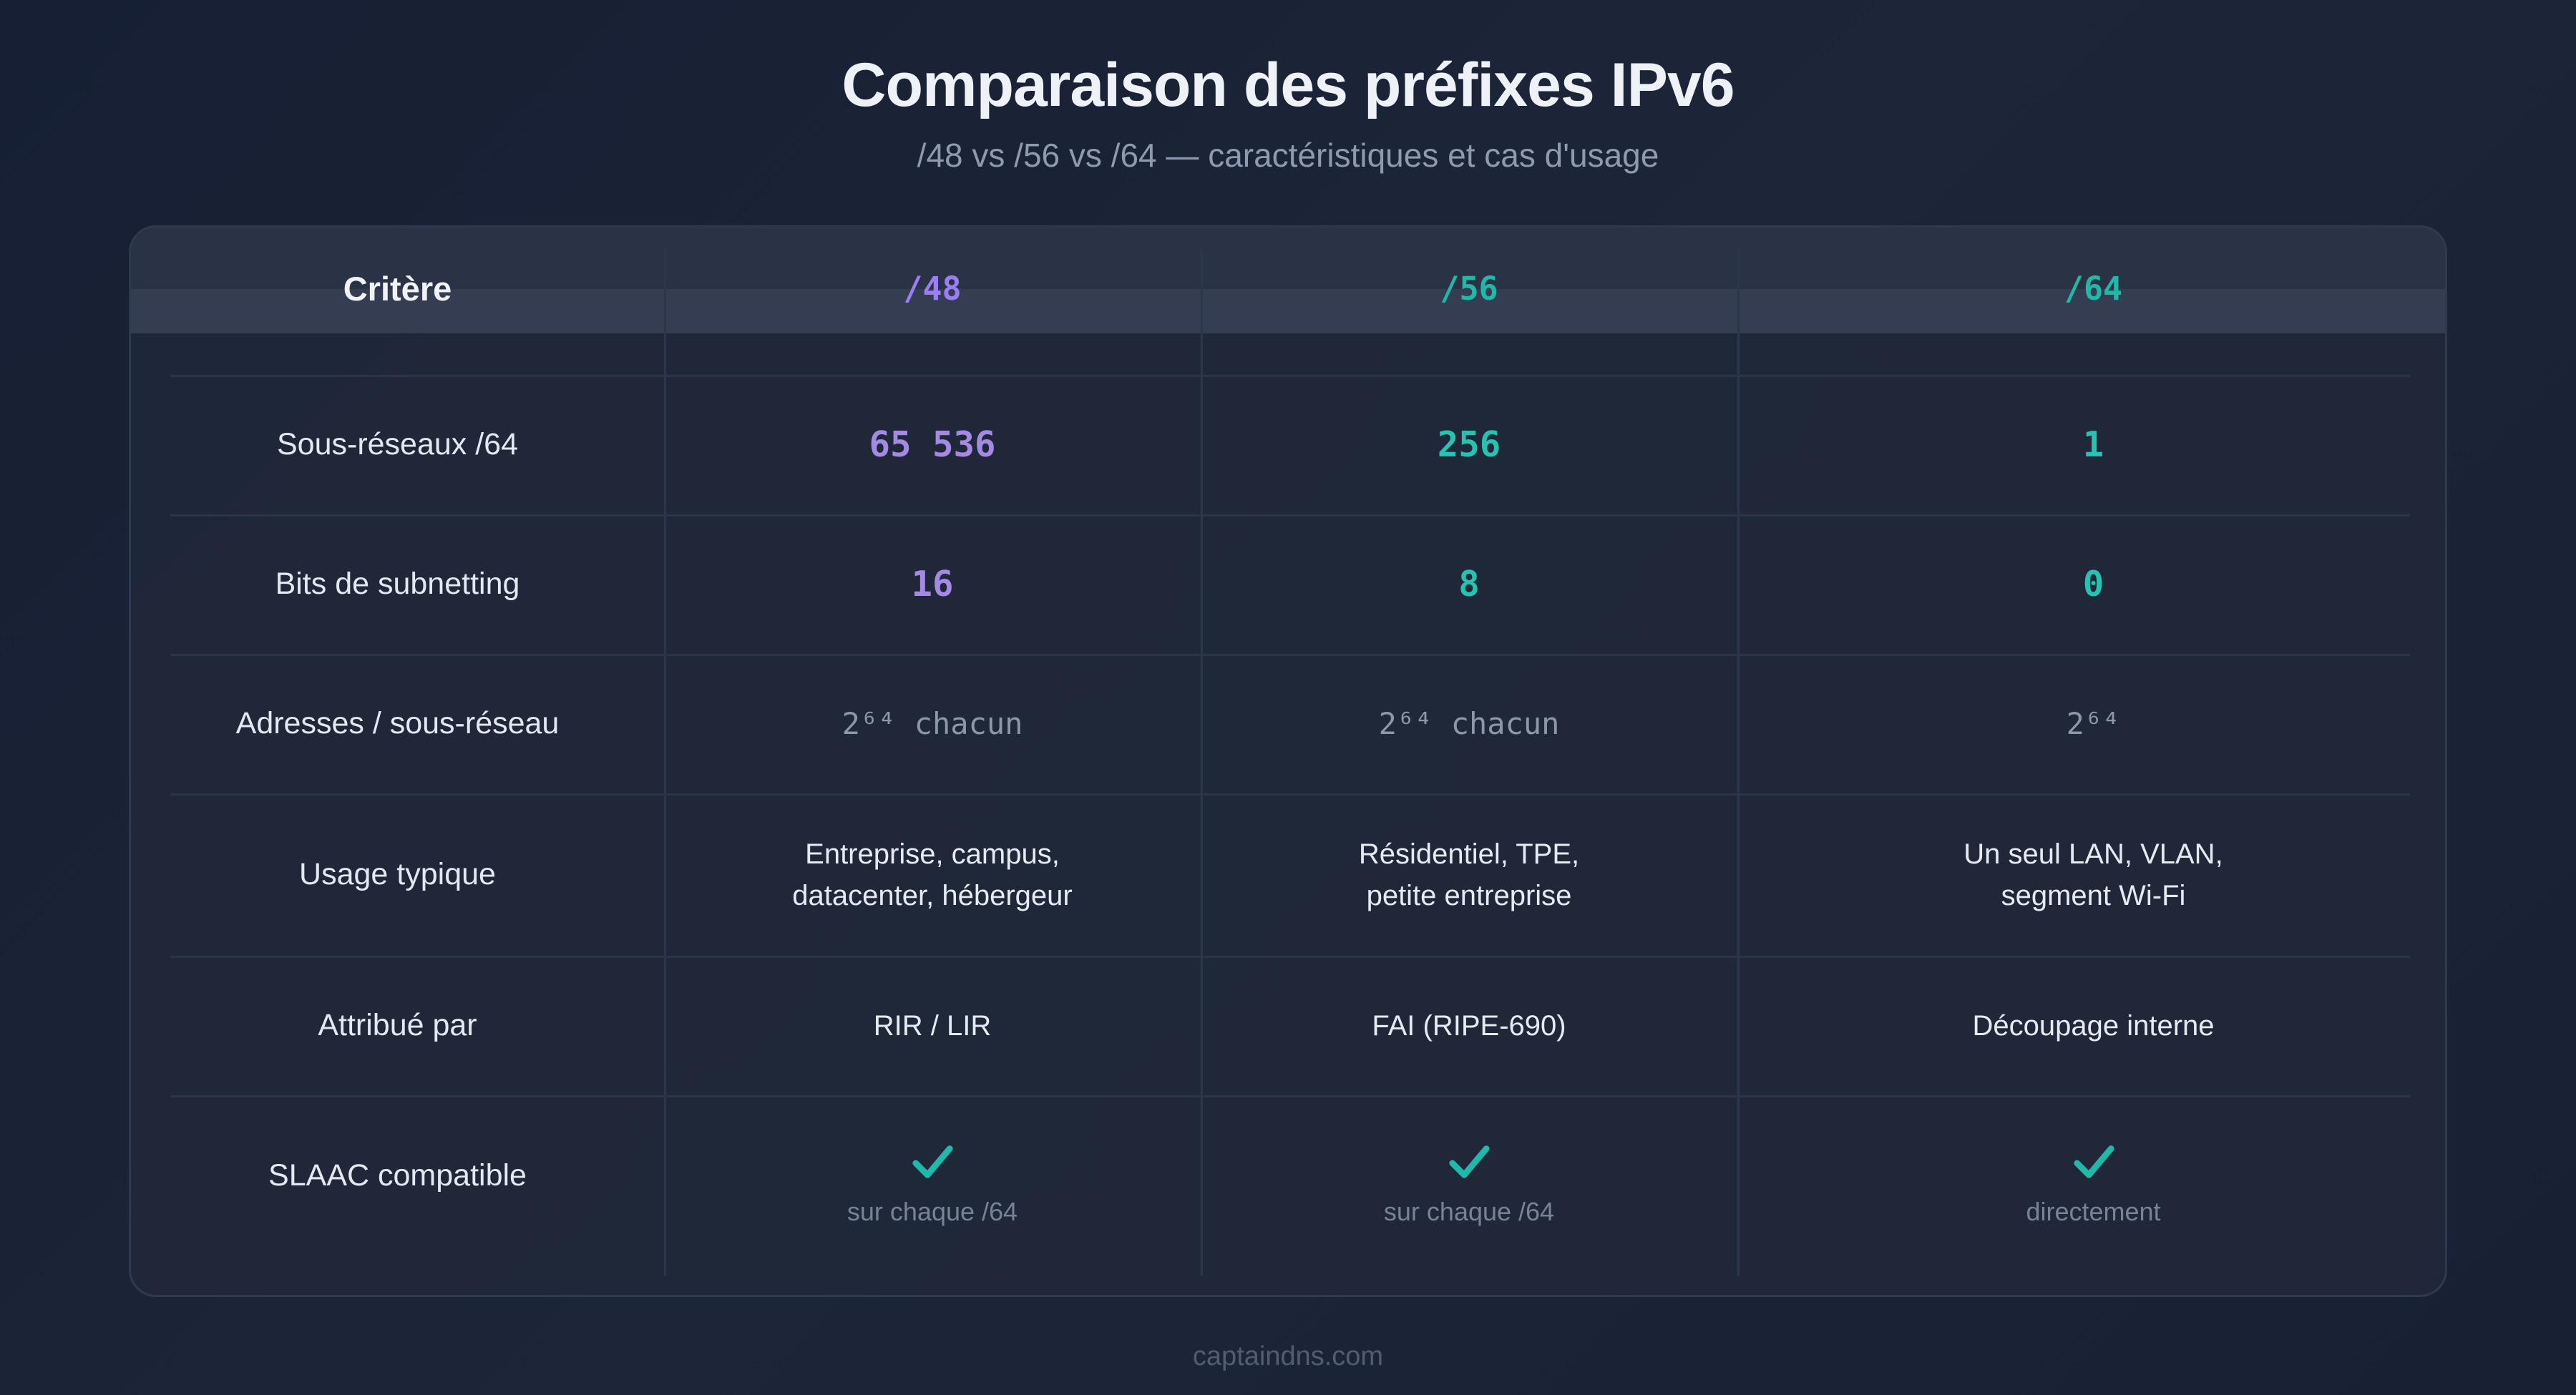 This screenshot has width=2576, height=1395. I want to click on usage-64-value: Un seul LAN, VLAN, segment Wi-Fi, so click(2091, 875).